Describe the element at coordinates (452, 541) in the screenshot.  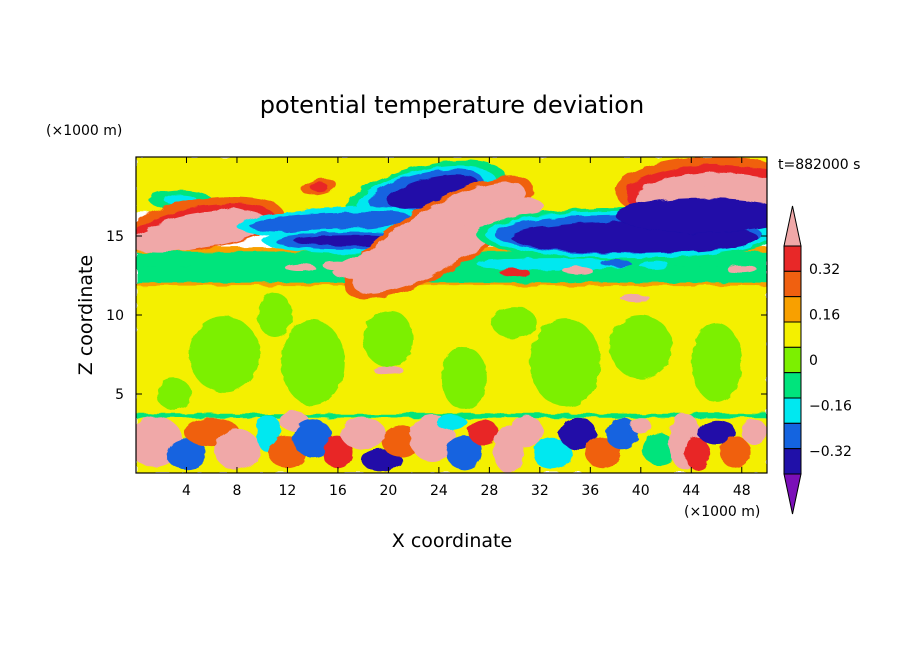
I see `x-axis-label: X coordinate` at that location.